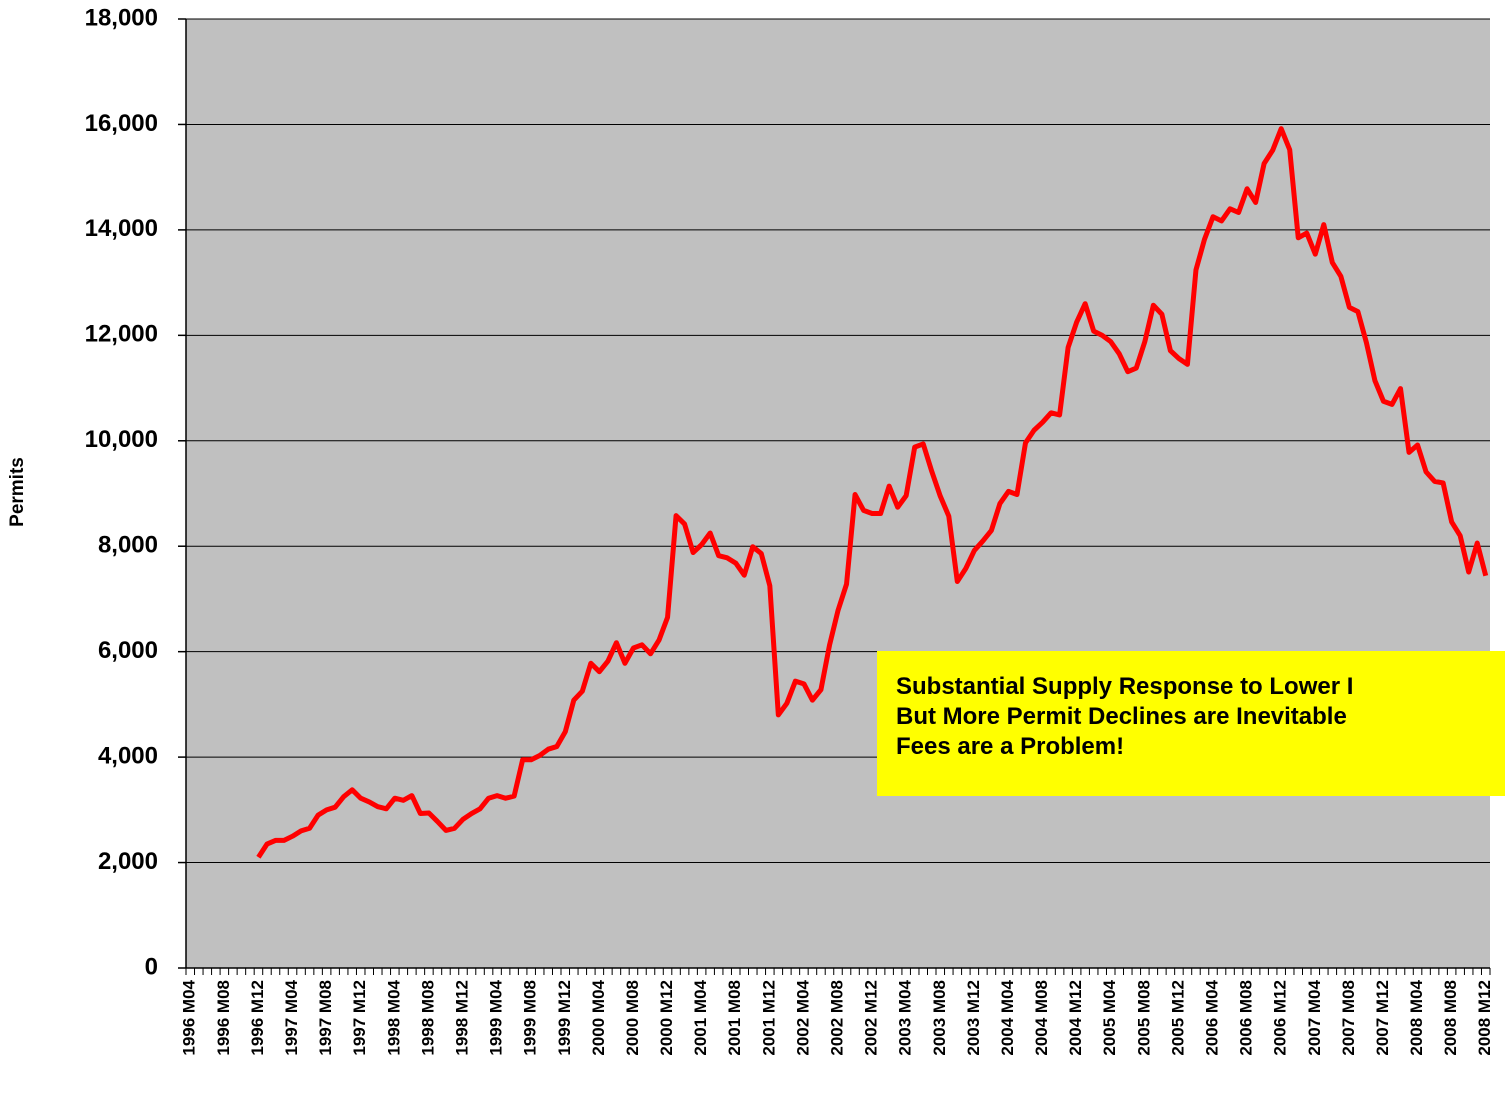 Image resolution: width=1505 pixels, height=1116 pixels. What do you see at coordinates (564, 1018) in the screenshot?
I see `x-tick-label: 1999 M12` at bounding box center [564, 1018].